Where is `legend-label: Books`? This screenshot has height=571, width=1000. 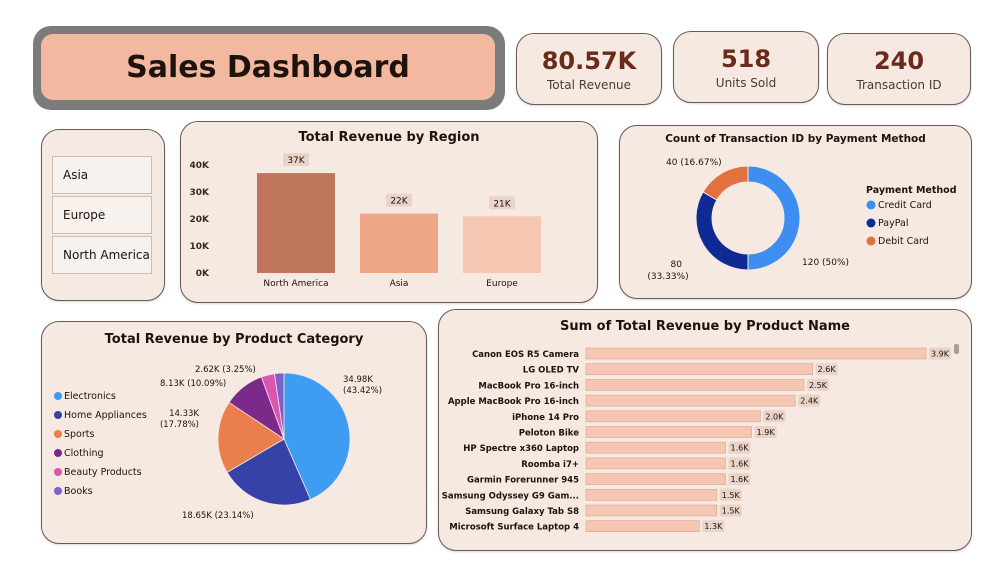
legend-label: Books is located at coordinates (78, 491).